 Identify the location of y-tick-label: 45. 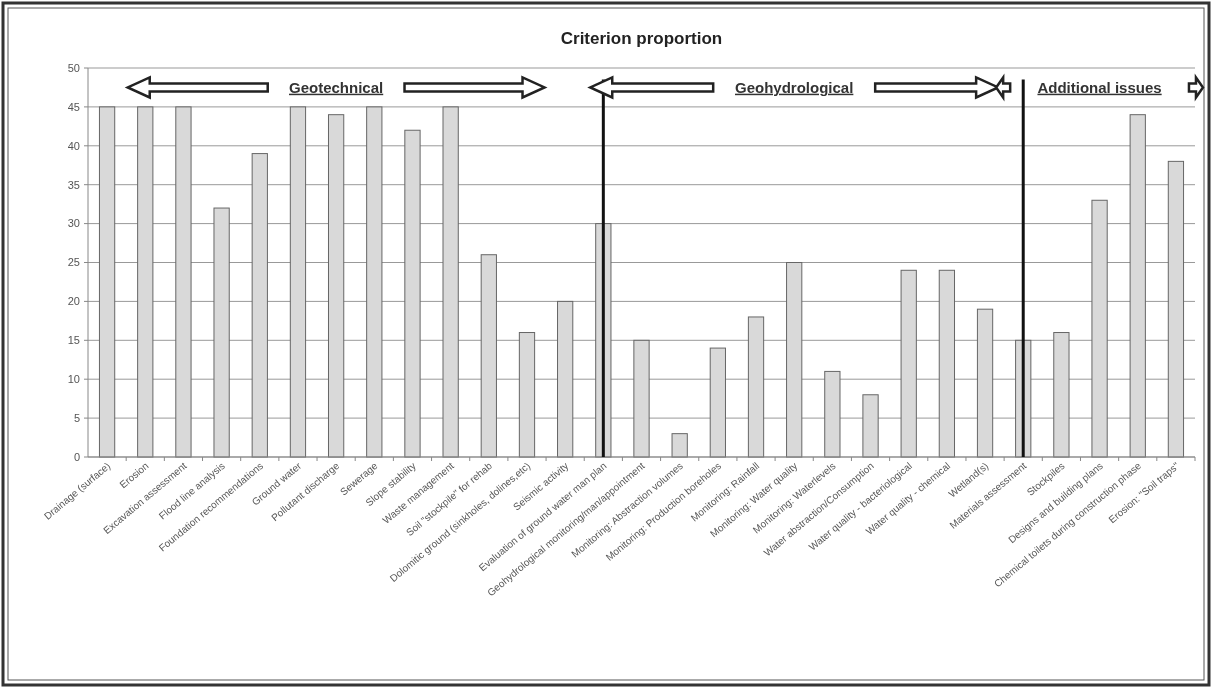
(73, 106).